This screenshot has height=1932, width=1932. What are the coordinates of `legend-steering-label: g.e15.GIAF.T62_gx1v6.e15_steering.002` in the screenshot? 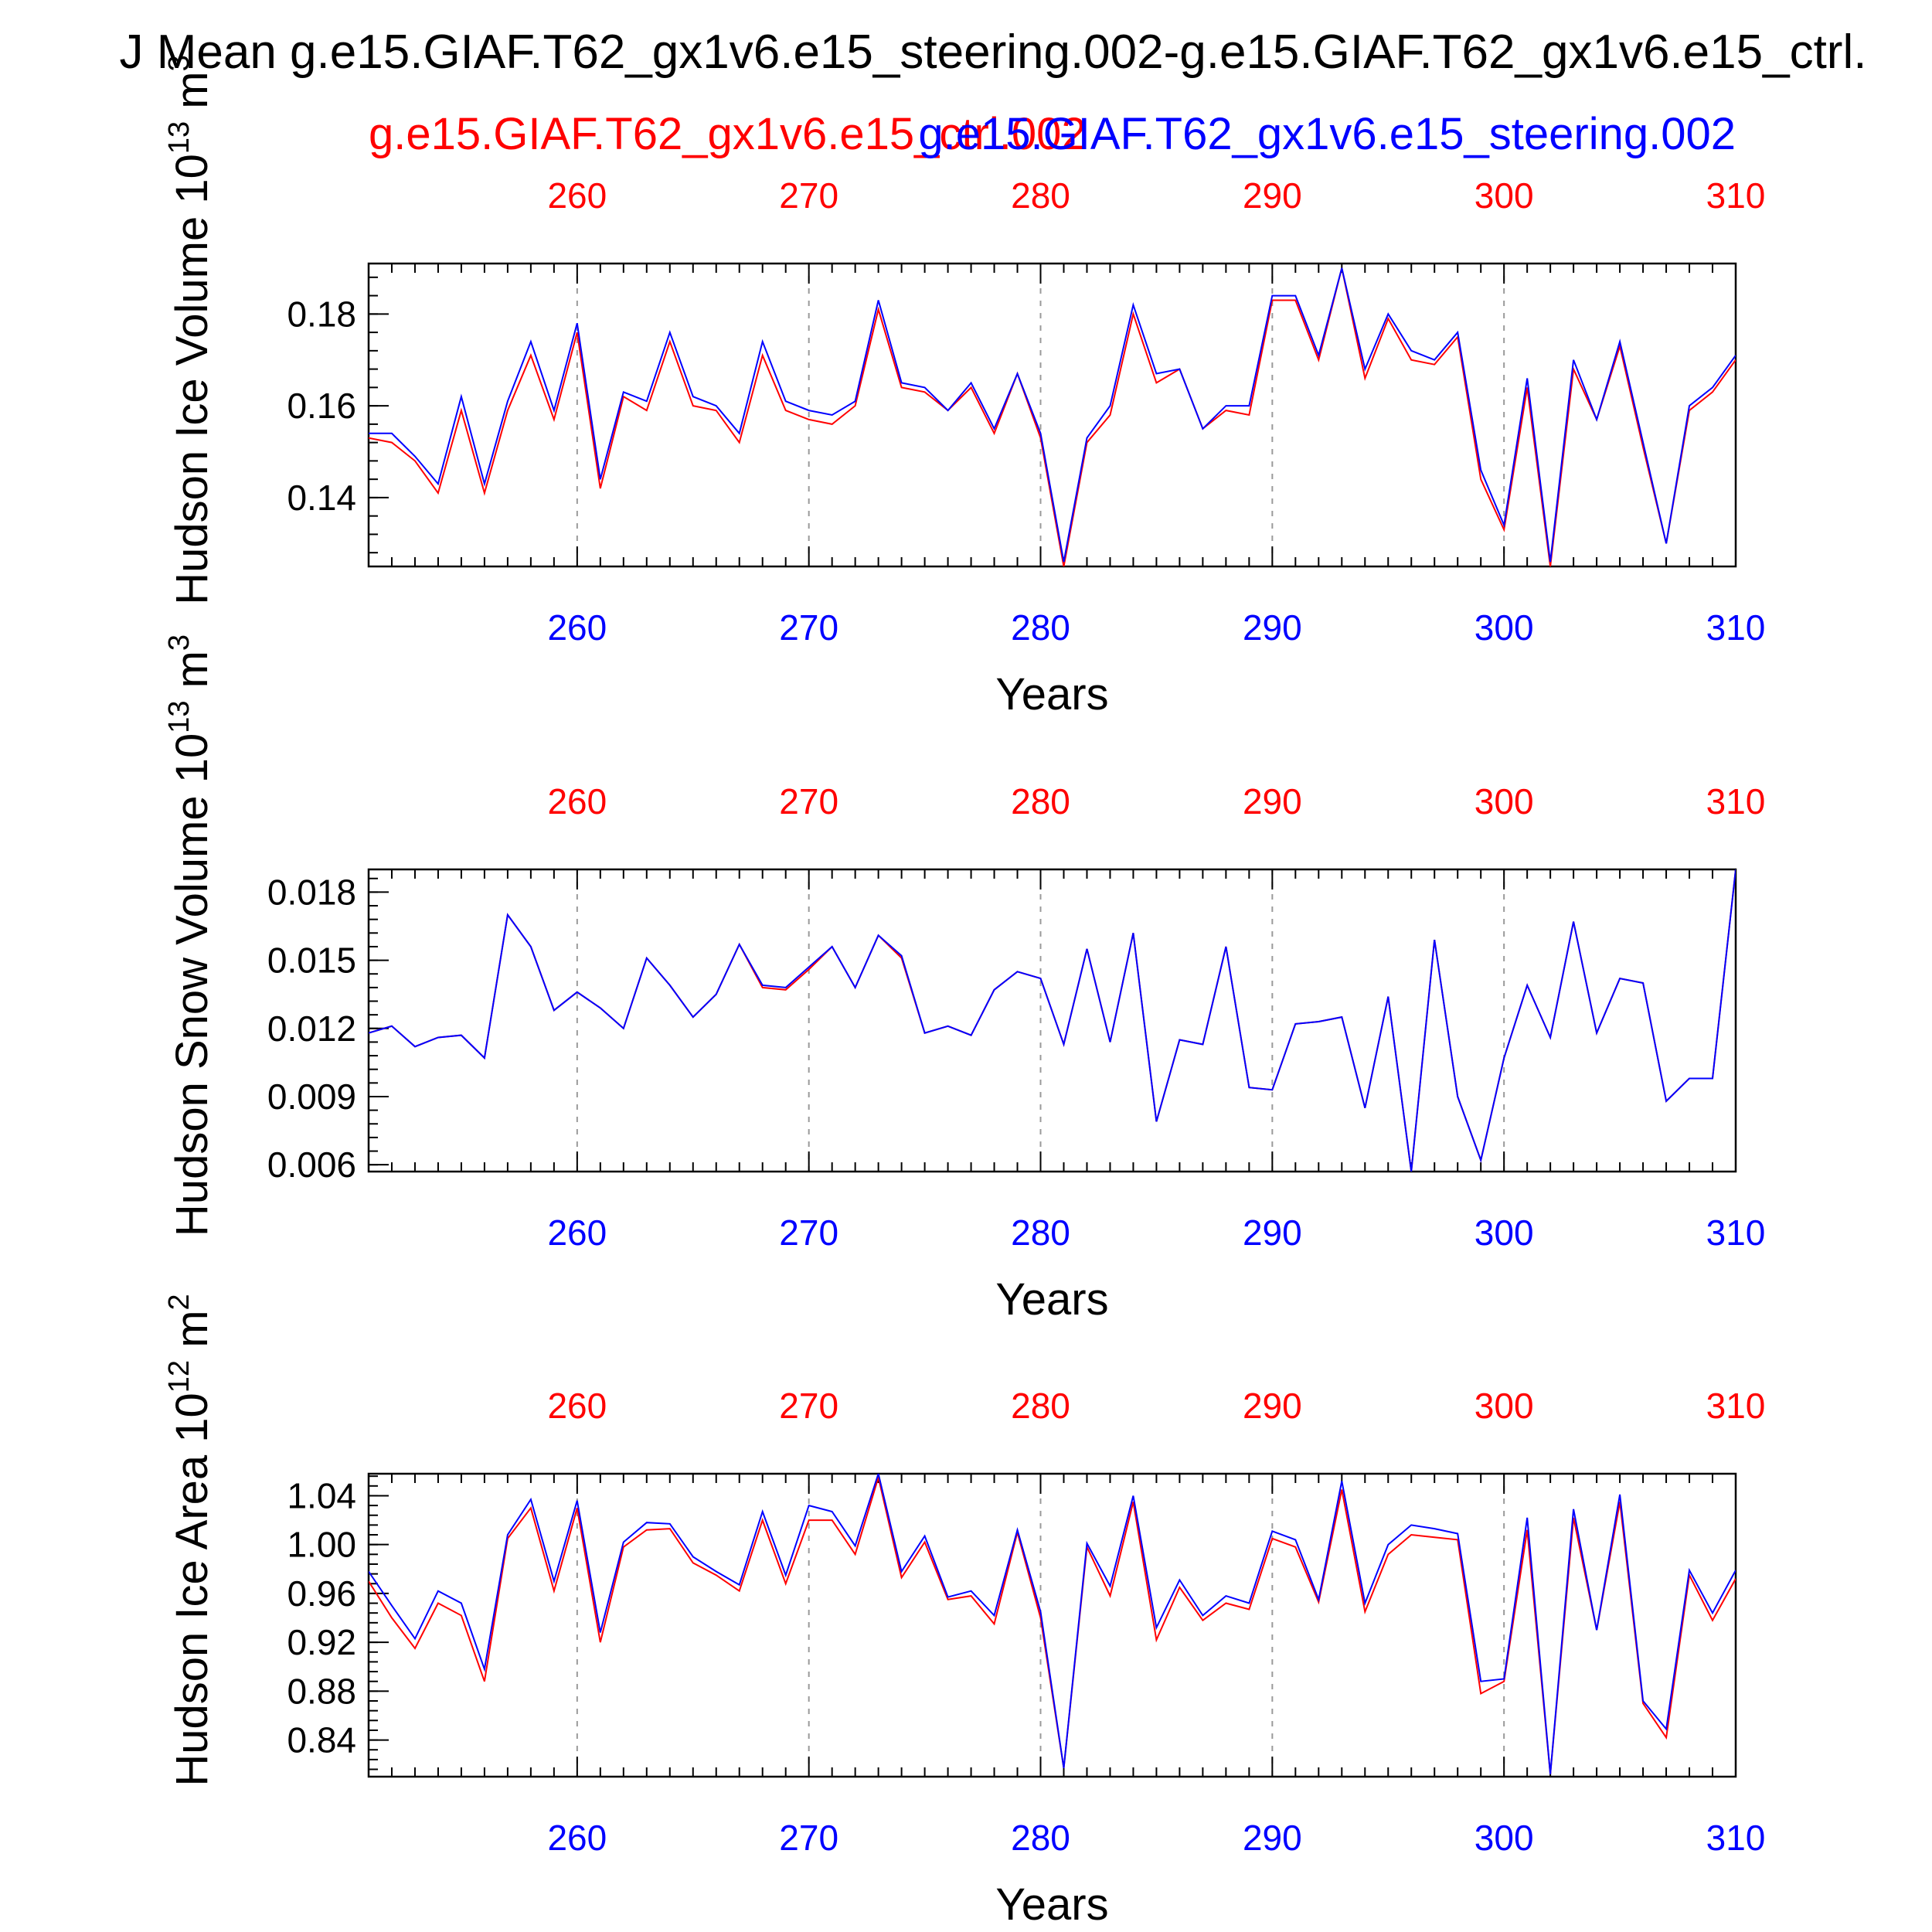 It's located at (1327, 134).